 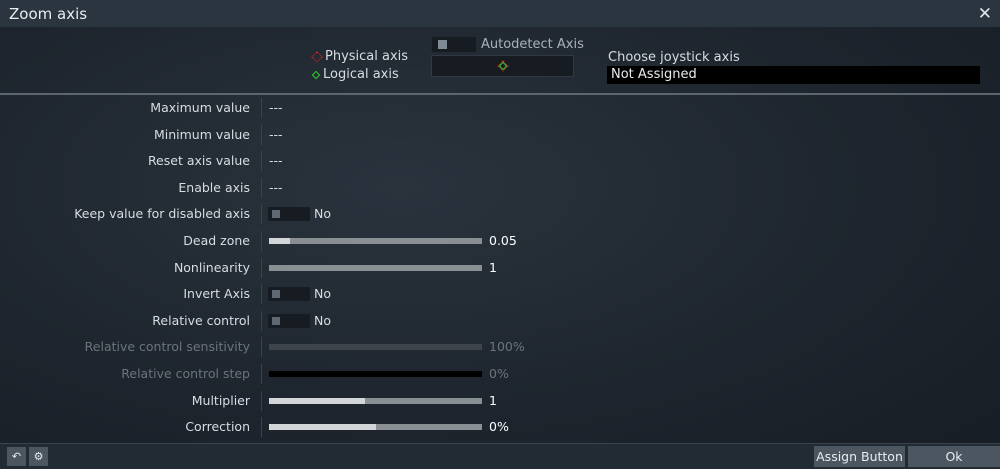 I want to click on setting-row: Maximum value ---, so click(x=500, y=108).